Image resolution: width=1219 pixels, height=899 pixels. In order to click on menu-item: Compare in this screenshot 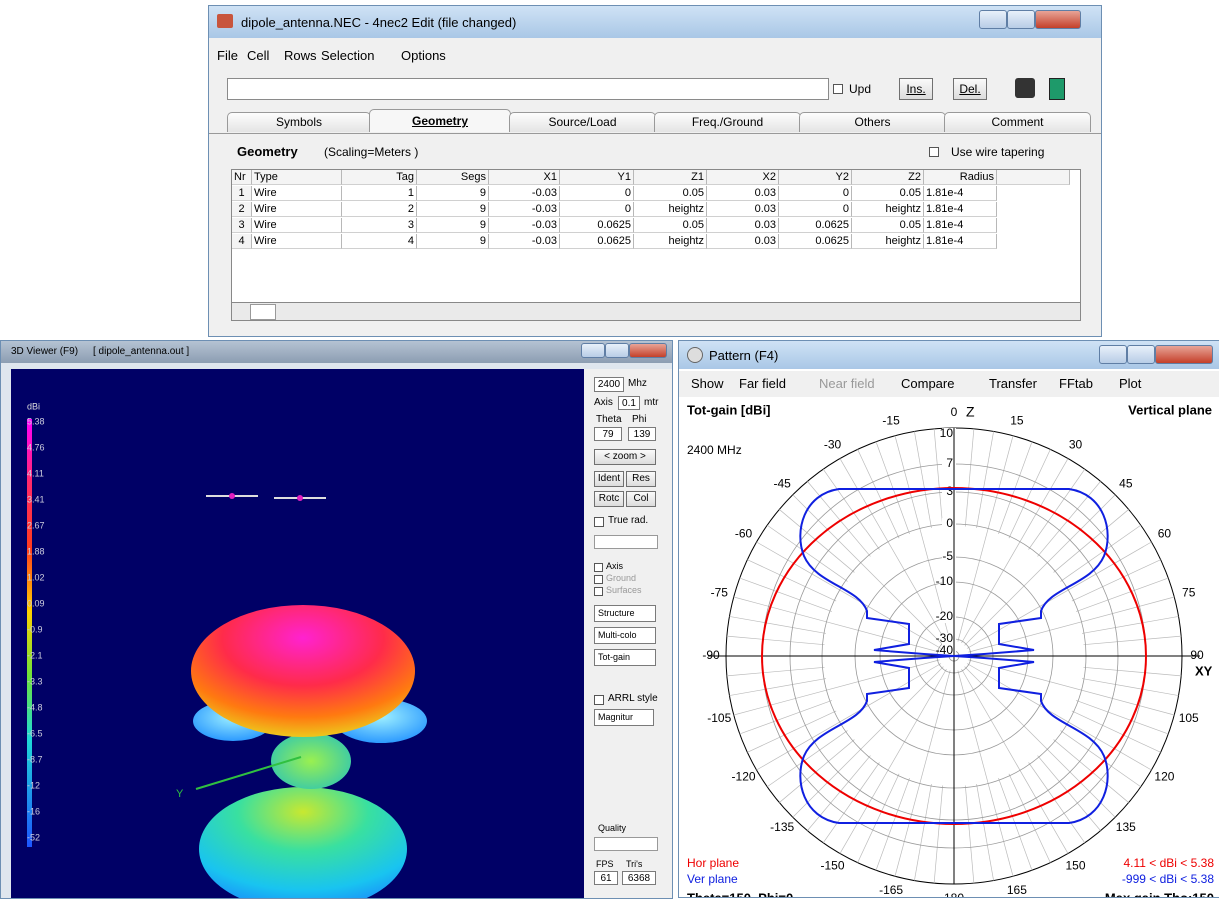, I will do `click(928, 383)`.